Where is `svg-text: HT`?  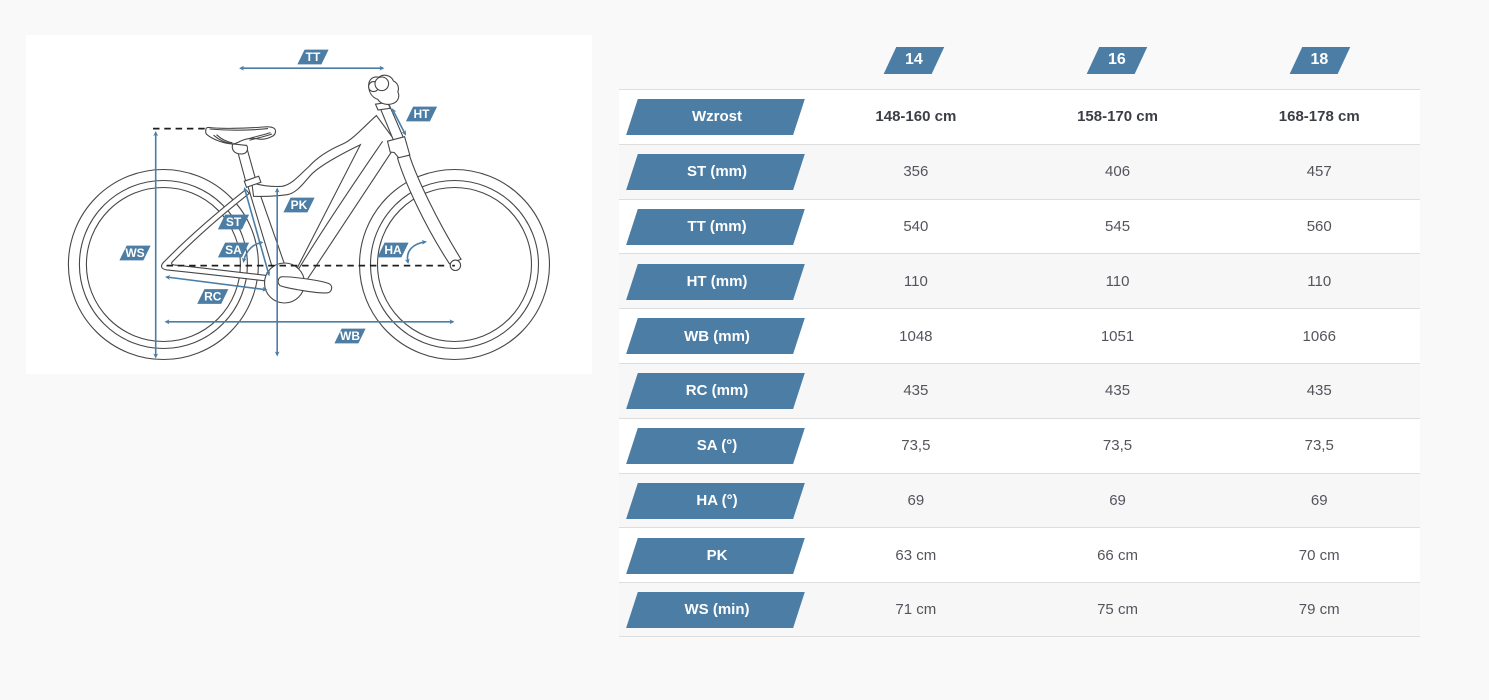
svg-text: HT is located at coordinates (422, 114).